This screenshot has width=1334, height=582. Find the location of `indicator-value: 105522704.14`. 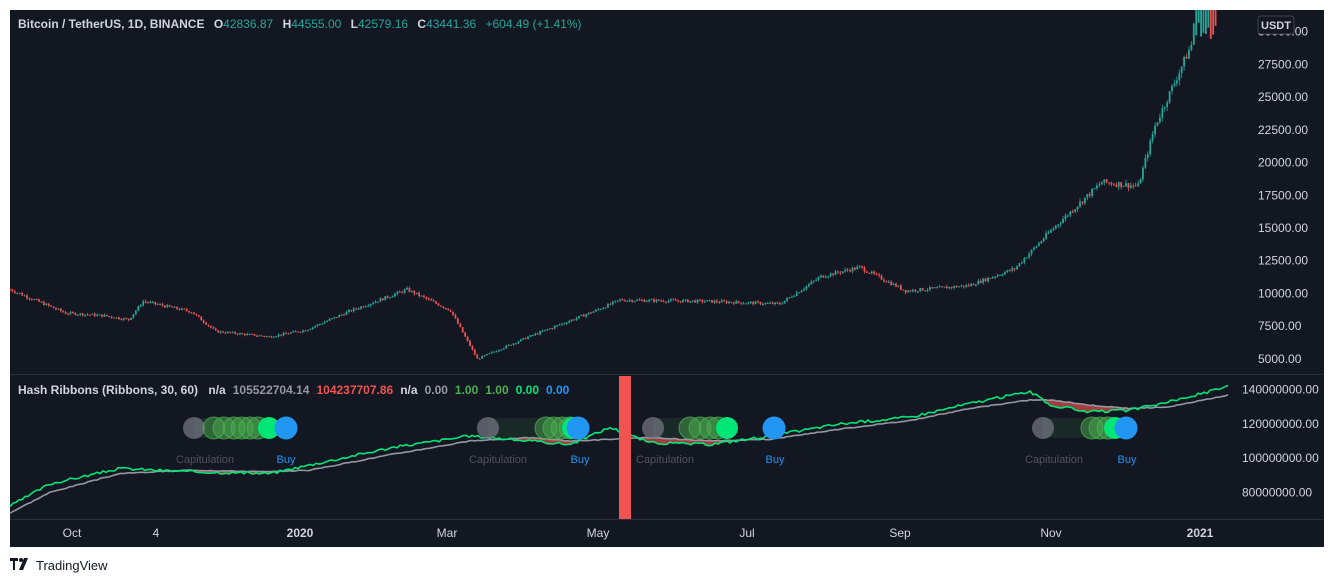

indicator-value: 105522704.14 is located at coordinates (271, 390).